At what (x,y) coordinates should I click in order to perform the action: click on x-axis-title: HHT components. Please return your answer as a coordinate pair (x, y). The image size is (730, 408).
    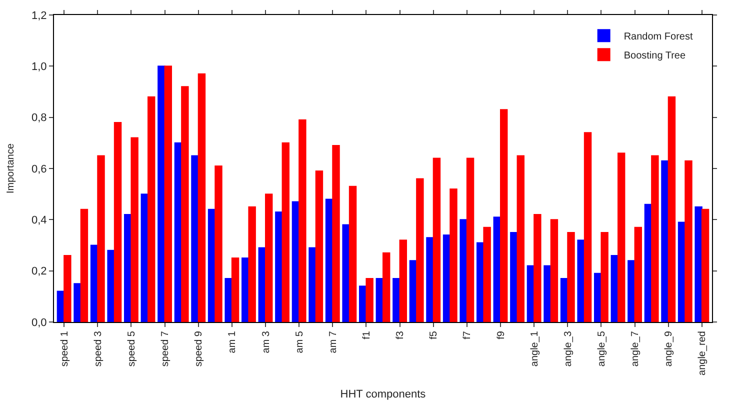
    Looking at the image, I should click on (383, 394).